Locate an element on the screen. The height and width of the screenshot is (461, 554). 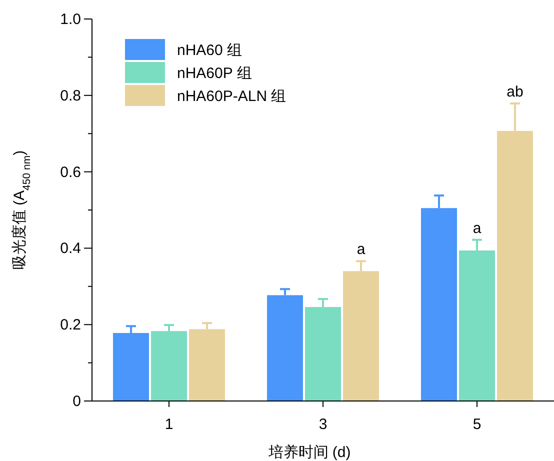
annotation: ab is located at coordinates (515, 91).